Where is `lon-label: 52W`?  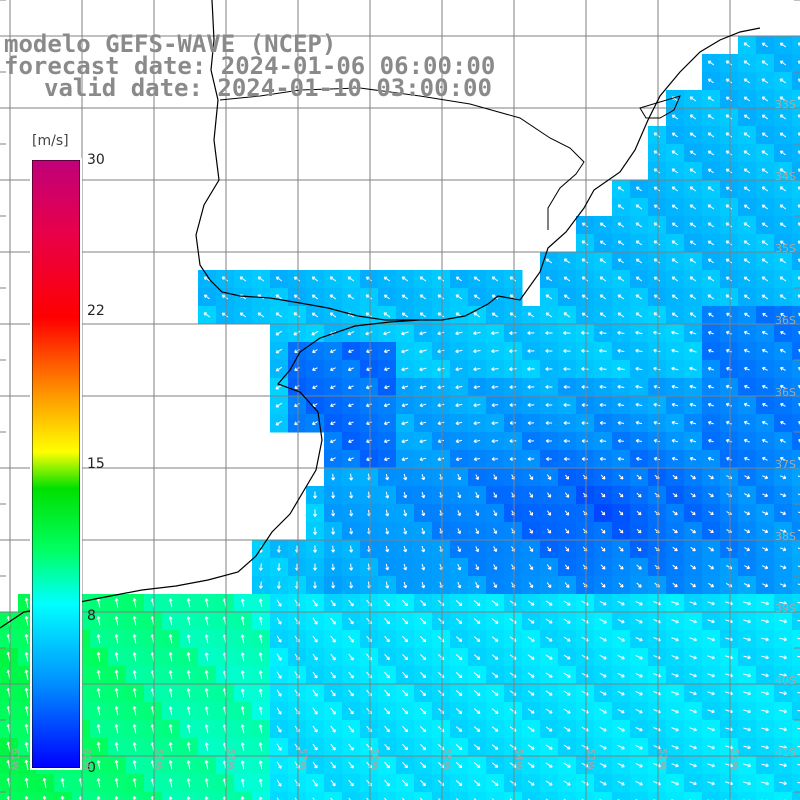 lon-label: 52W is located at coordinates (662, 759).